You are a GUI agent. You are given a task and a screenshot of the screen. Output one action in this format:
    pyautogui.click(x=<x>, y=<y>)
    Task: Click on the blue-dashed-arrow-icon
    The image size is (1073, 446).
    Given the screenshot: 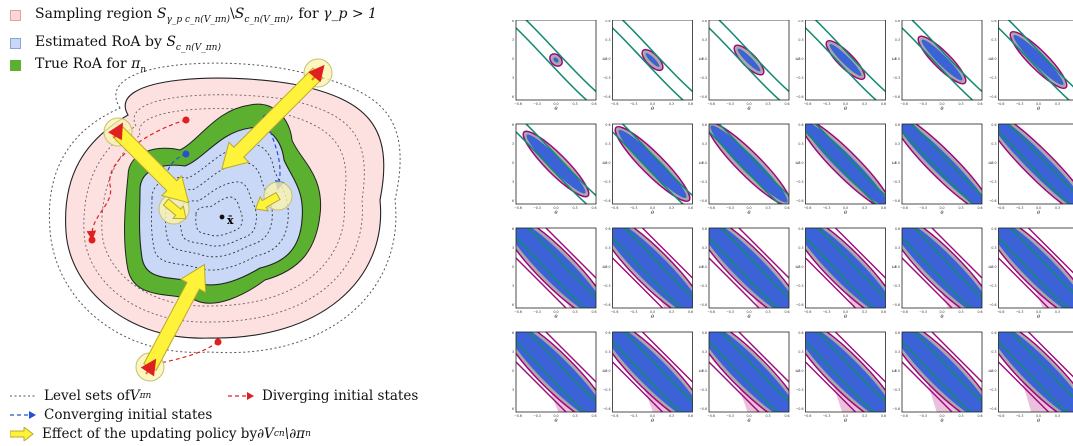 What is the action you would take?
    pyautogui.click(x=23, y=415)
    